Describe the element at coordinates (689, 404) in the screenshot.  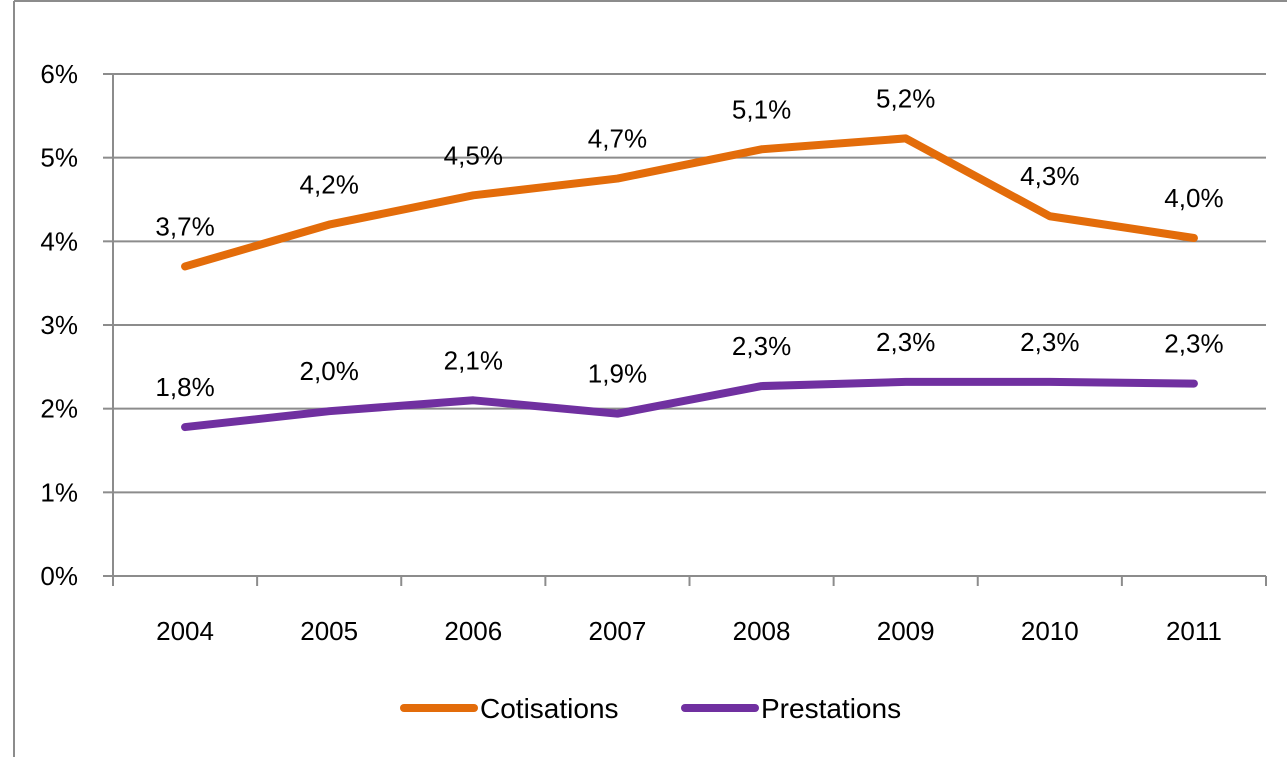
I see `series-line-prestations` at that location.